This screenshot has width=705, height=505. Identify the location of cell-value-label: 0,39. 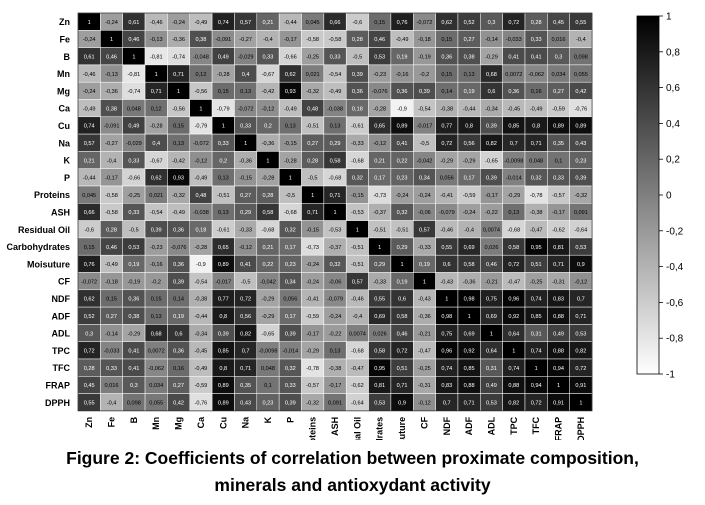
(156, 230).